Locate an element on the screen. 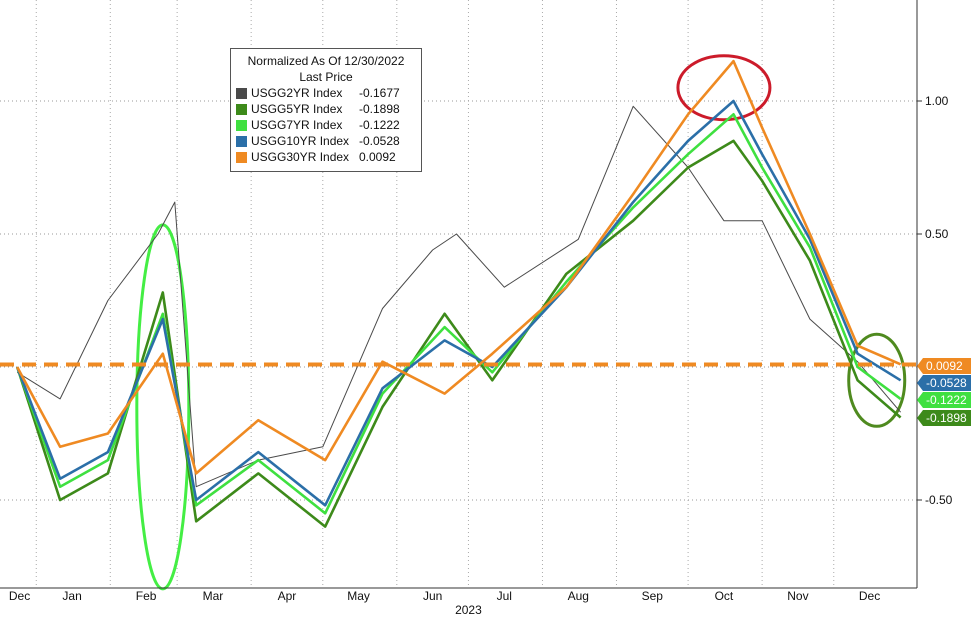  legend-series-value: -0.1898 is located at coordinates (379, 109).